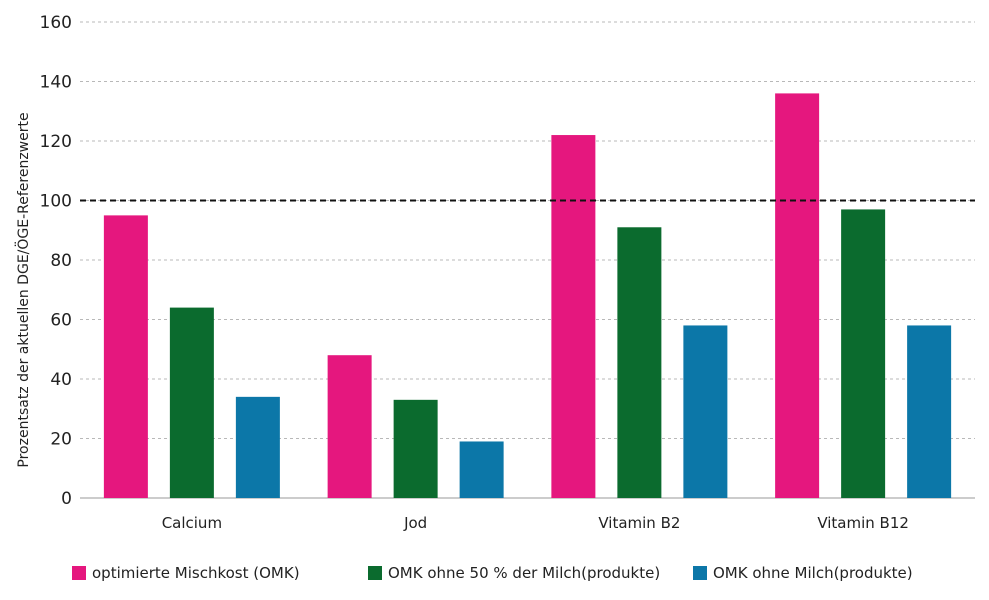 Image resolution: width=989 pixels, height=600 pixels. What do you see at coordinates (66, 499) in the screenshot?
I see `y-tick-label: 0` at bounding box center [66, 499].